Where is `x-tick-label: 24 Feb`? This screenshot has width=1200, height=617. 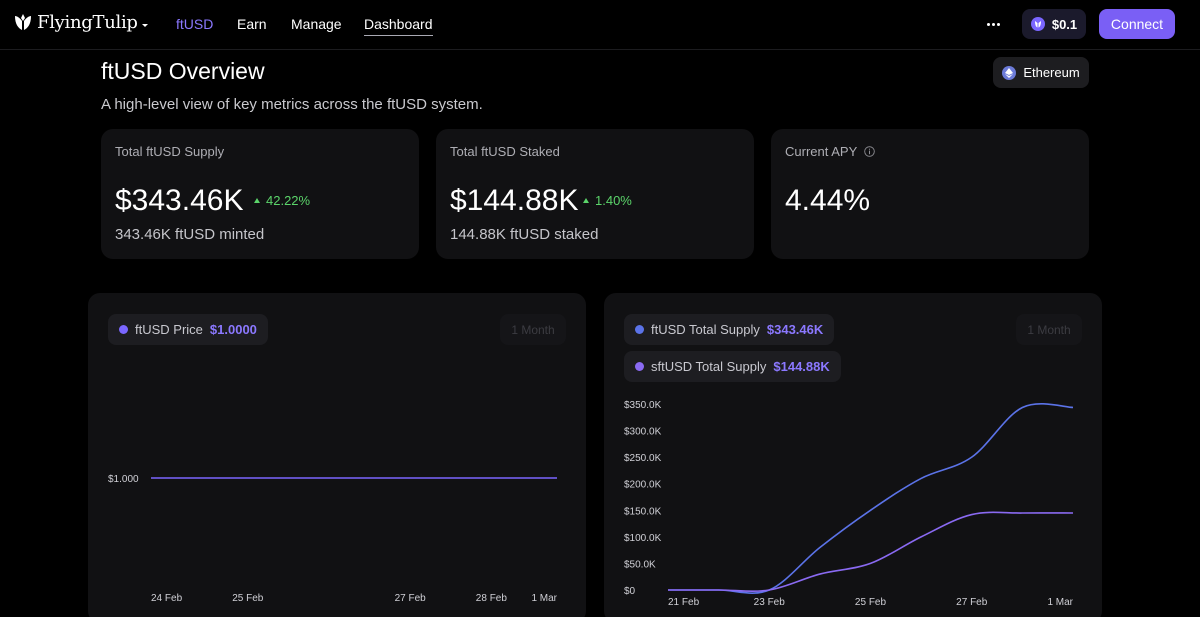
x-tick-label: 24 Feb is located at coordinates (167, 598).